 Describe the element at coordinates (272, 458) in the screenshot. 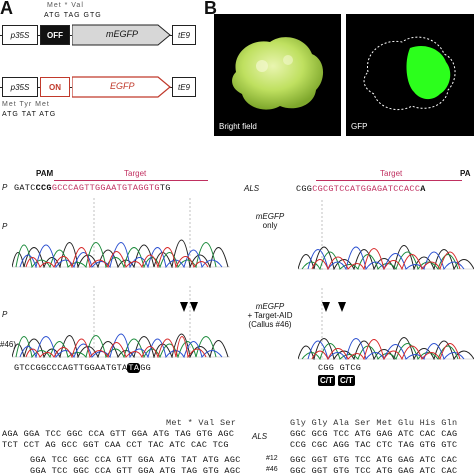

I see `right-clone1-label: #12` at that location.